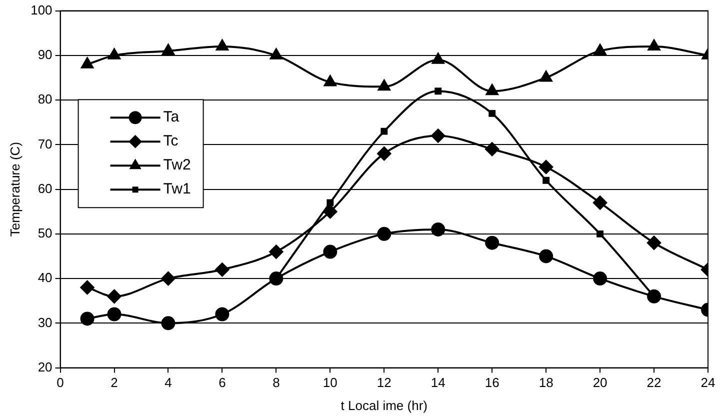  I want to click on x-tick-label: 4, so click(168, 382).